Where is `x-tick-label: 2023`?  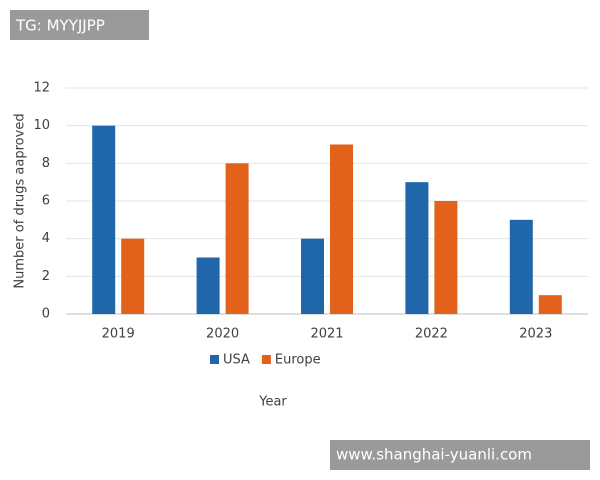 x-tick-label: 2023 is located at coordinates (535, 334).